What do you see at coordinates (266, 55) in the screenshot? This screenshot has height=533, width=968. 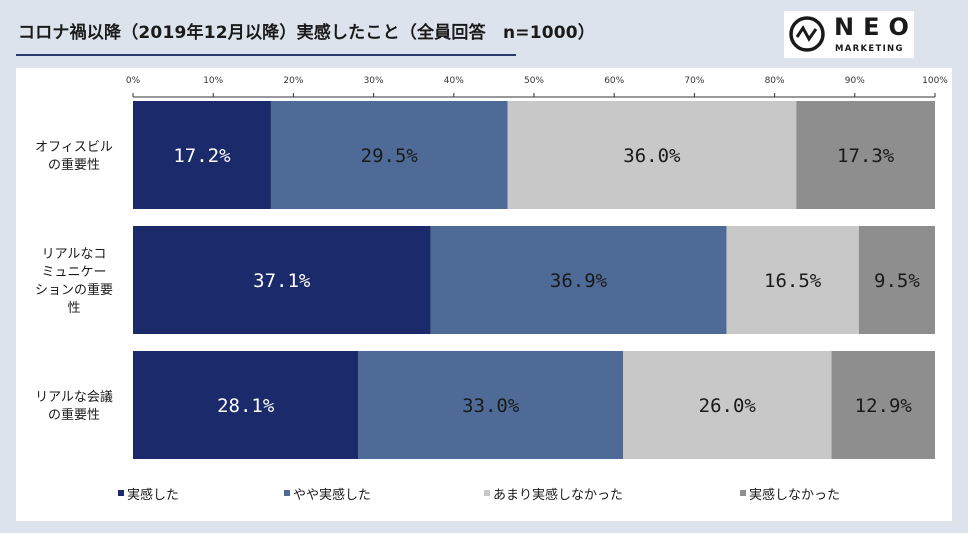 I see `title-underline` at bounding box center [266, 55].